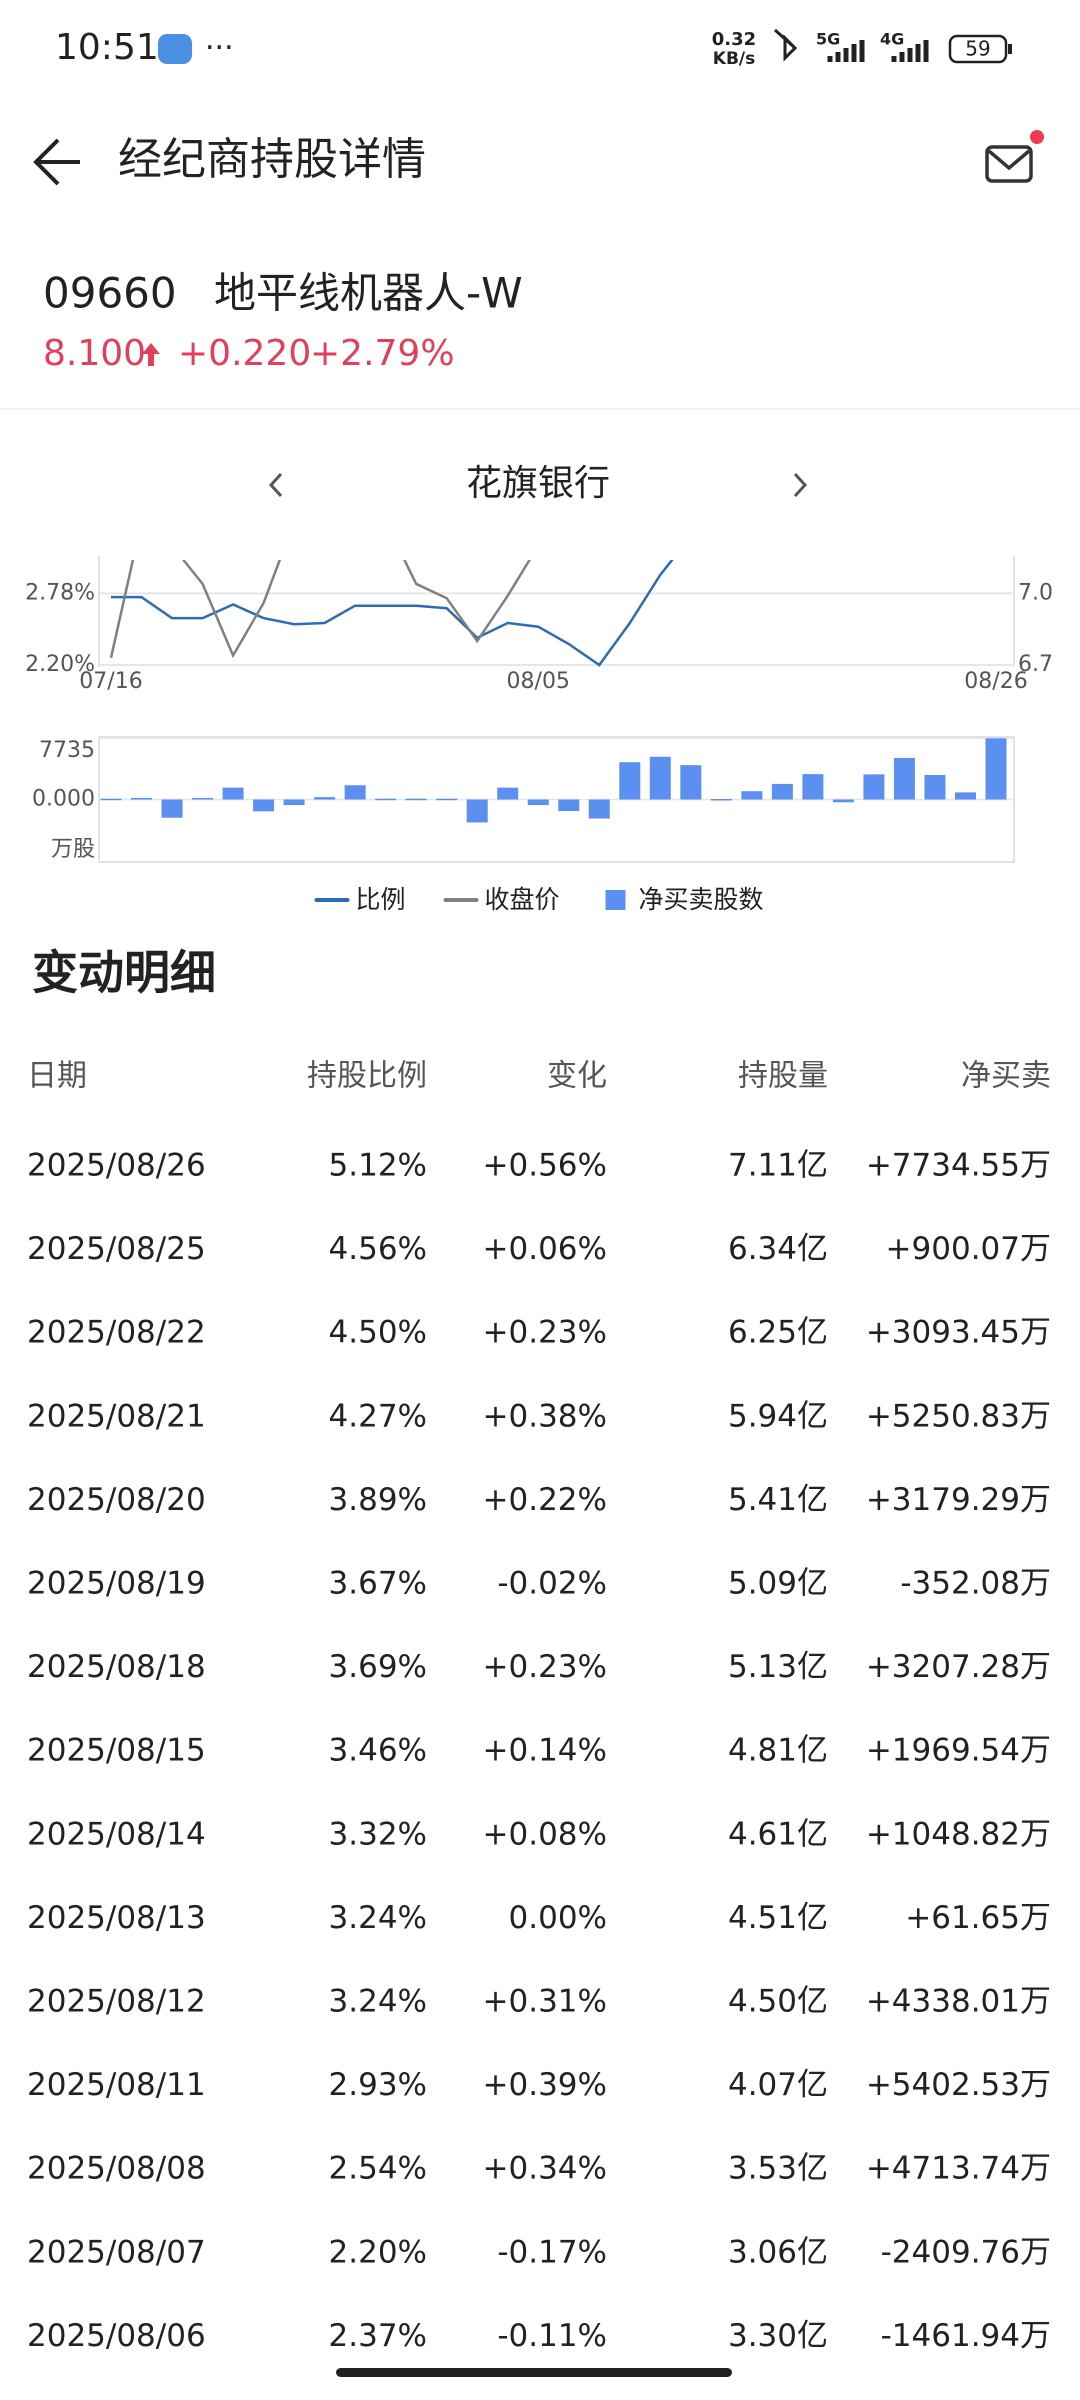  I want to click on table-cell: 2.37%, so click(378, 2336).